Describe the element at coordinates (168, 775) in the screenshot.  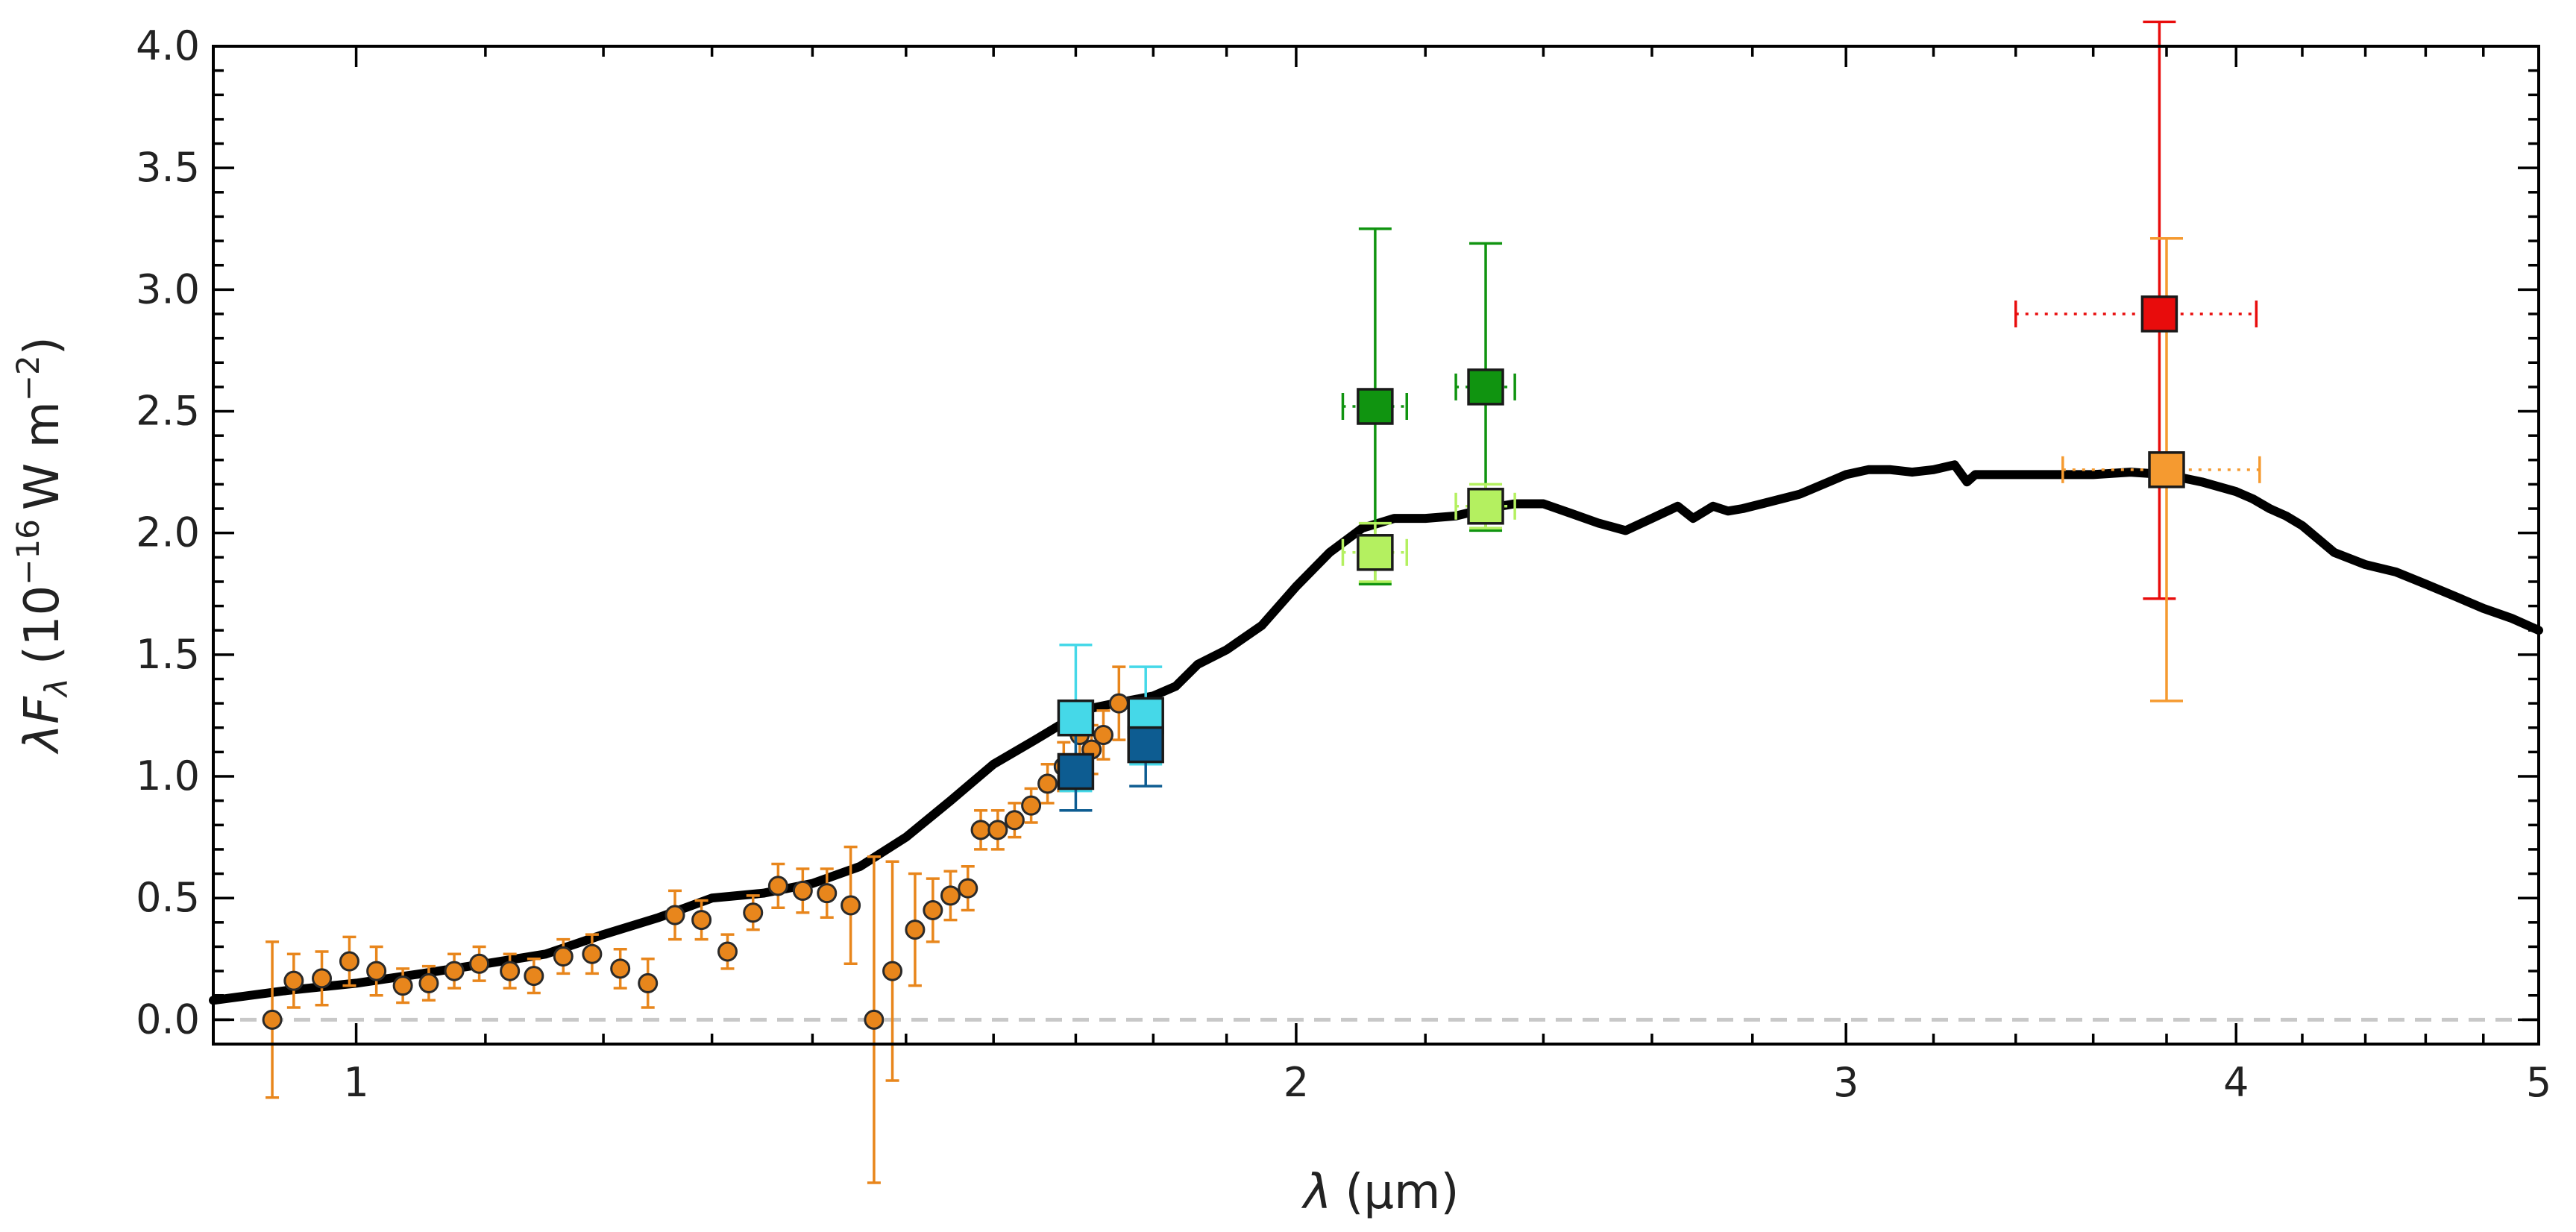
I see `y-tick-label: 1.0` at that location.